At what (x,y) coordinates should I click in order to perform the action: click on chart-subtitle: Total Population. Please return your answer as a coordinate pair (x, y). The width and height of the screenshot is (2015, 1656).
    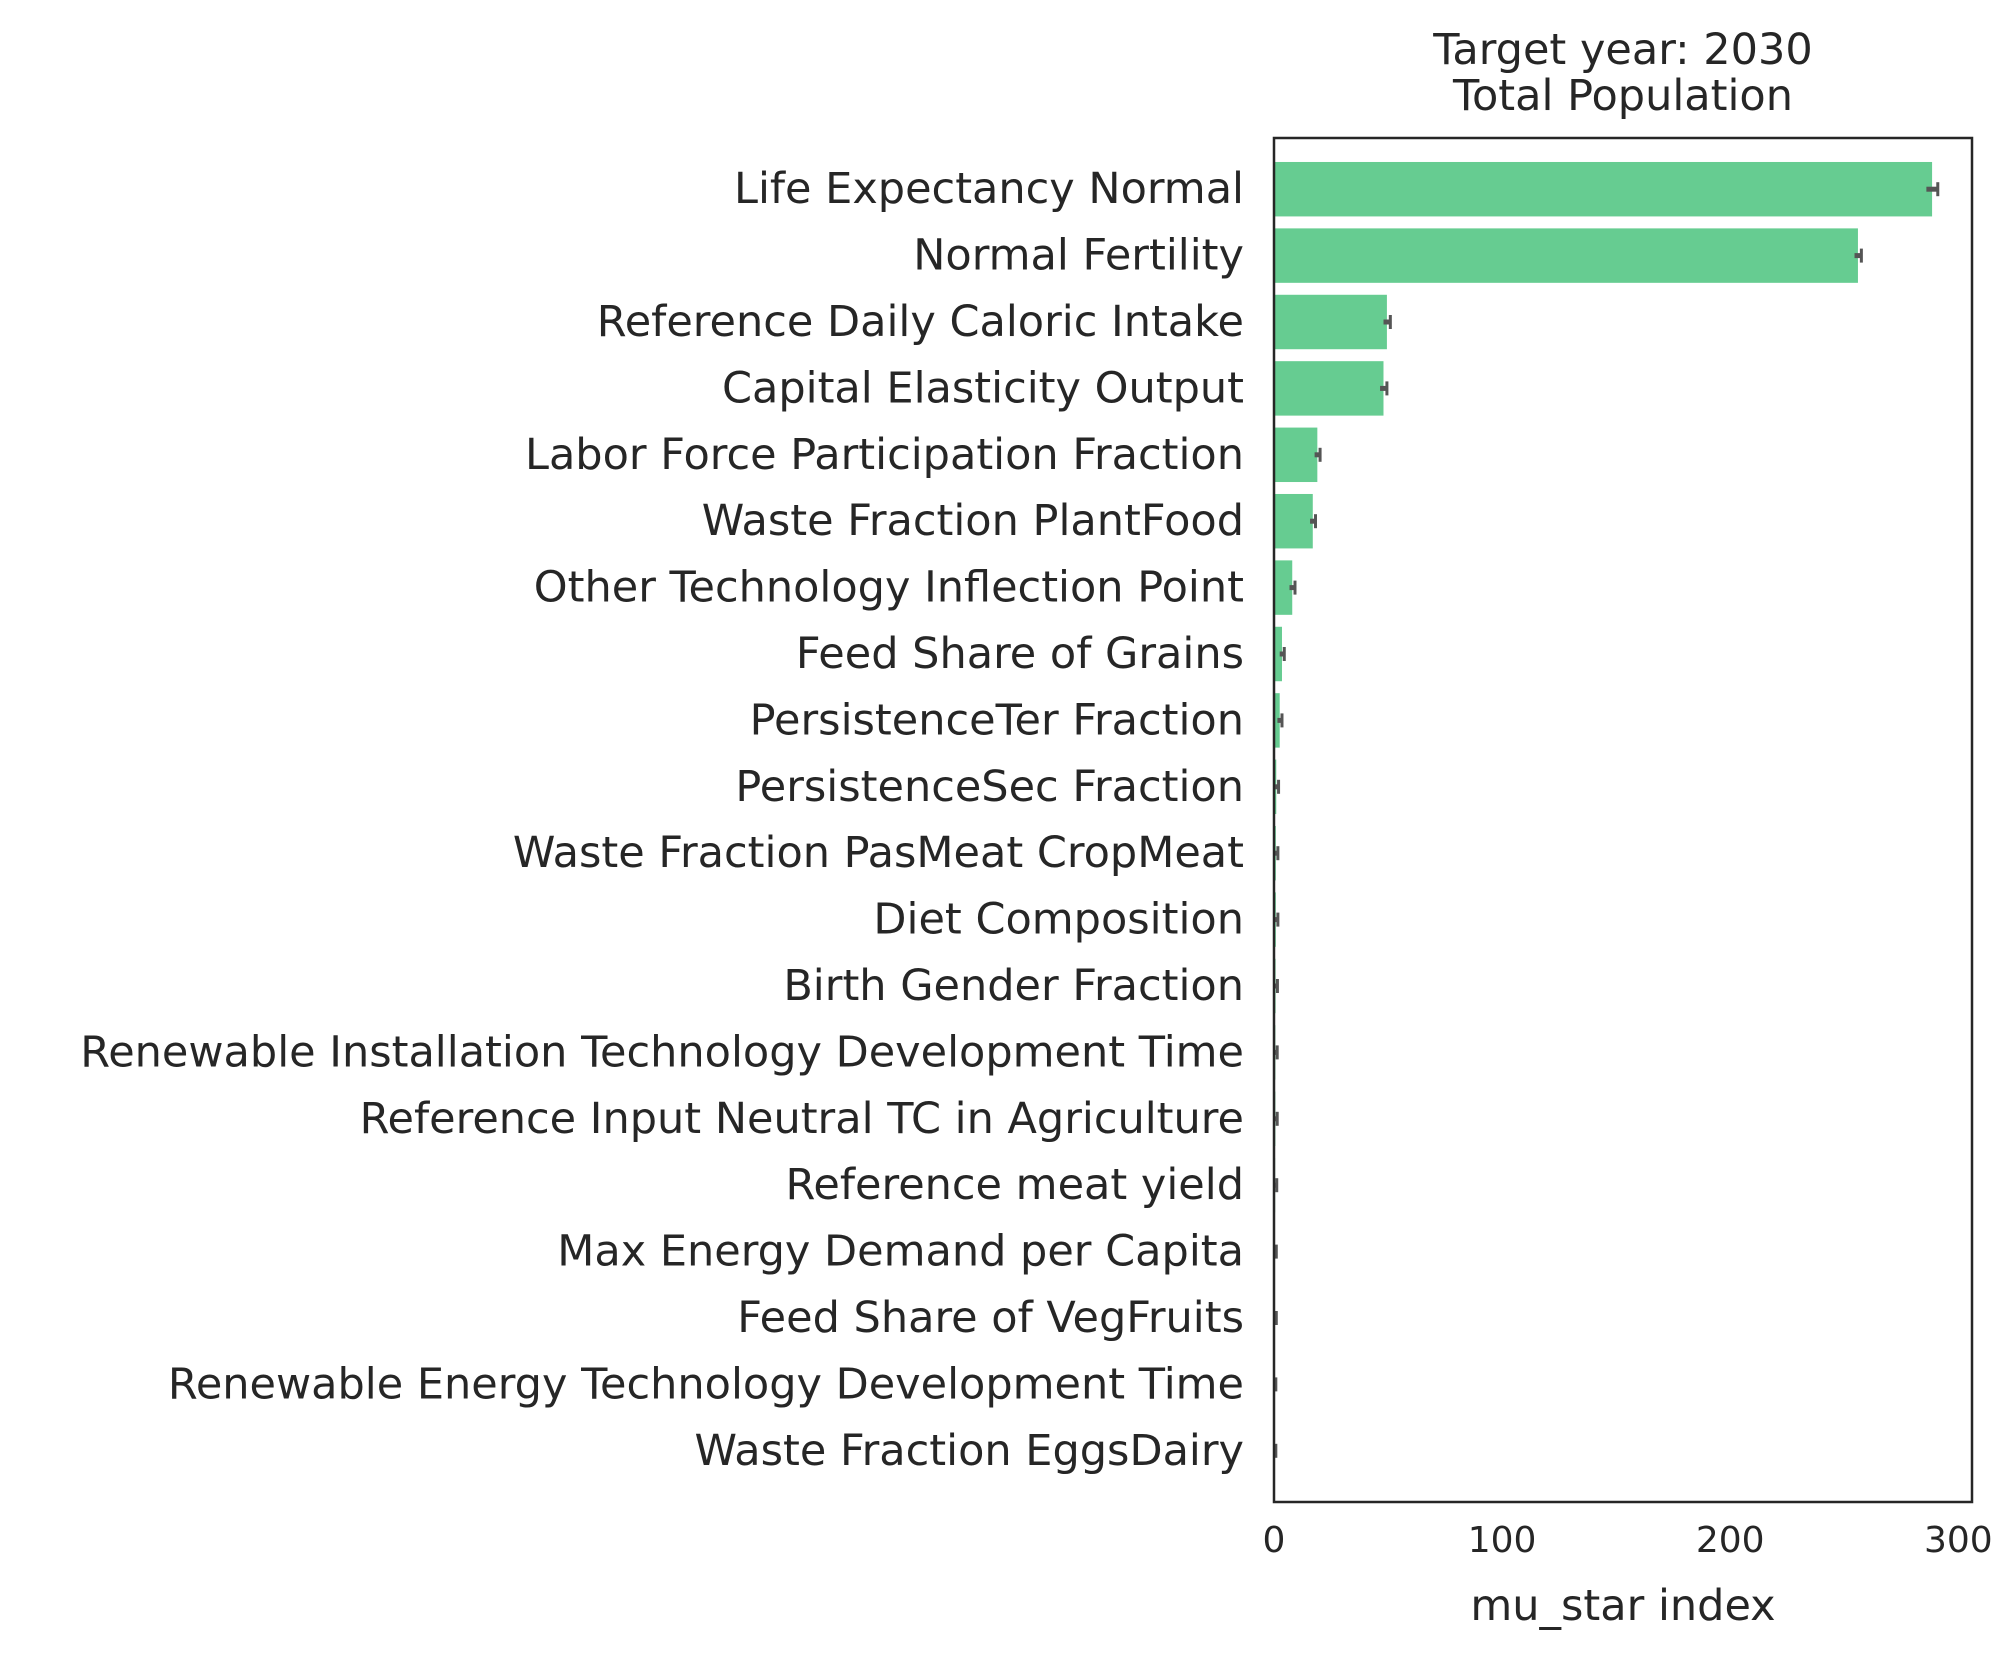
    Looking at the image, I should click on (1622, 96).